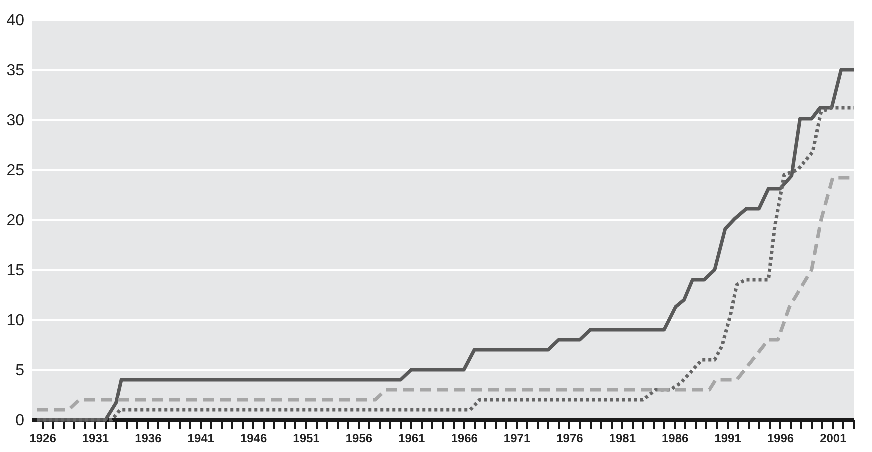 This screenshot has height=452, width=872. I want to click on x-tick-label: 1956, so click(359, 439).